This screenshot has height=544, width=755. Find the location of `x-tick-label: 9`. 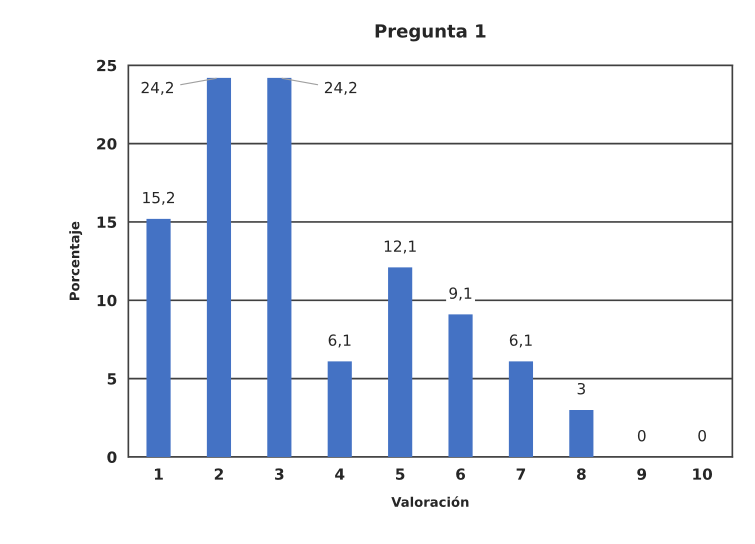

x-tick-label: 9 is located at coordinates (641, 474).